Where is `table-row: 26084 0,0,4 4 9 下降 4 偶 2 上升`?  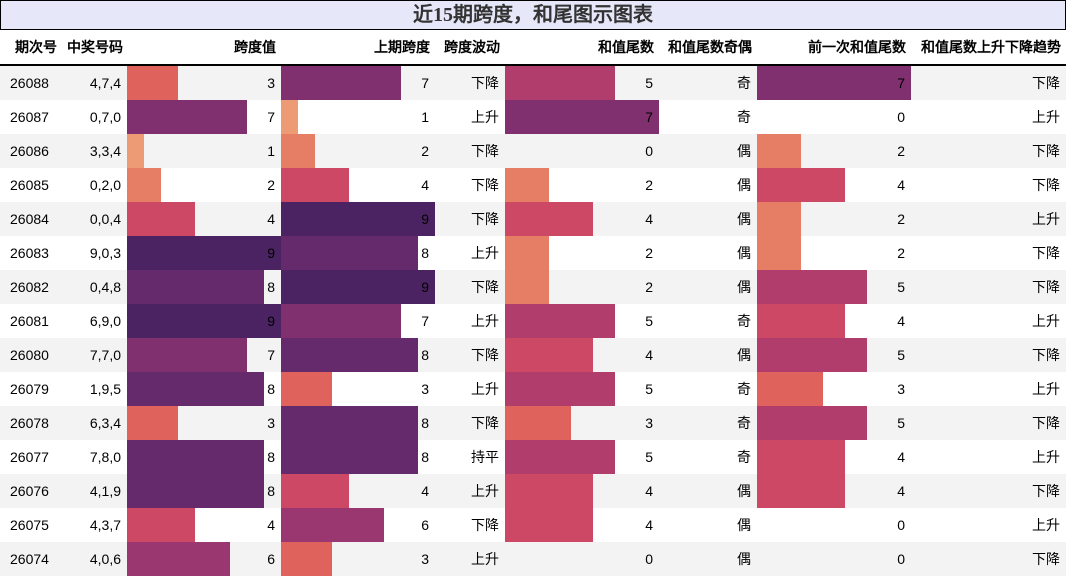
table-row: 26084 0,0,4 4 9 下降 4 偶 2 上升 is located at coordinates (533, 219).